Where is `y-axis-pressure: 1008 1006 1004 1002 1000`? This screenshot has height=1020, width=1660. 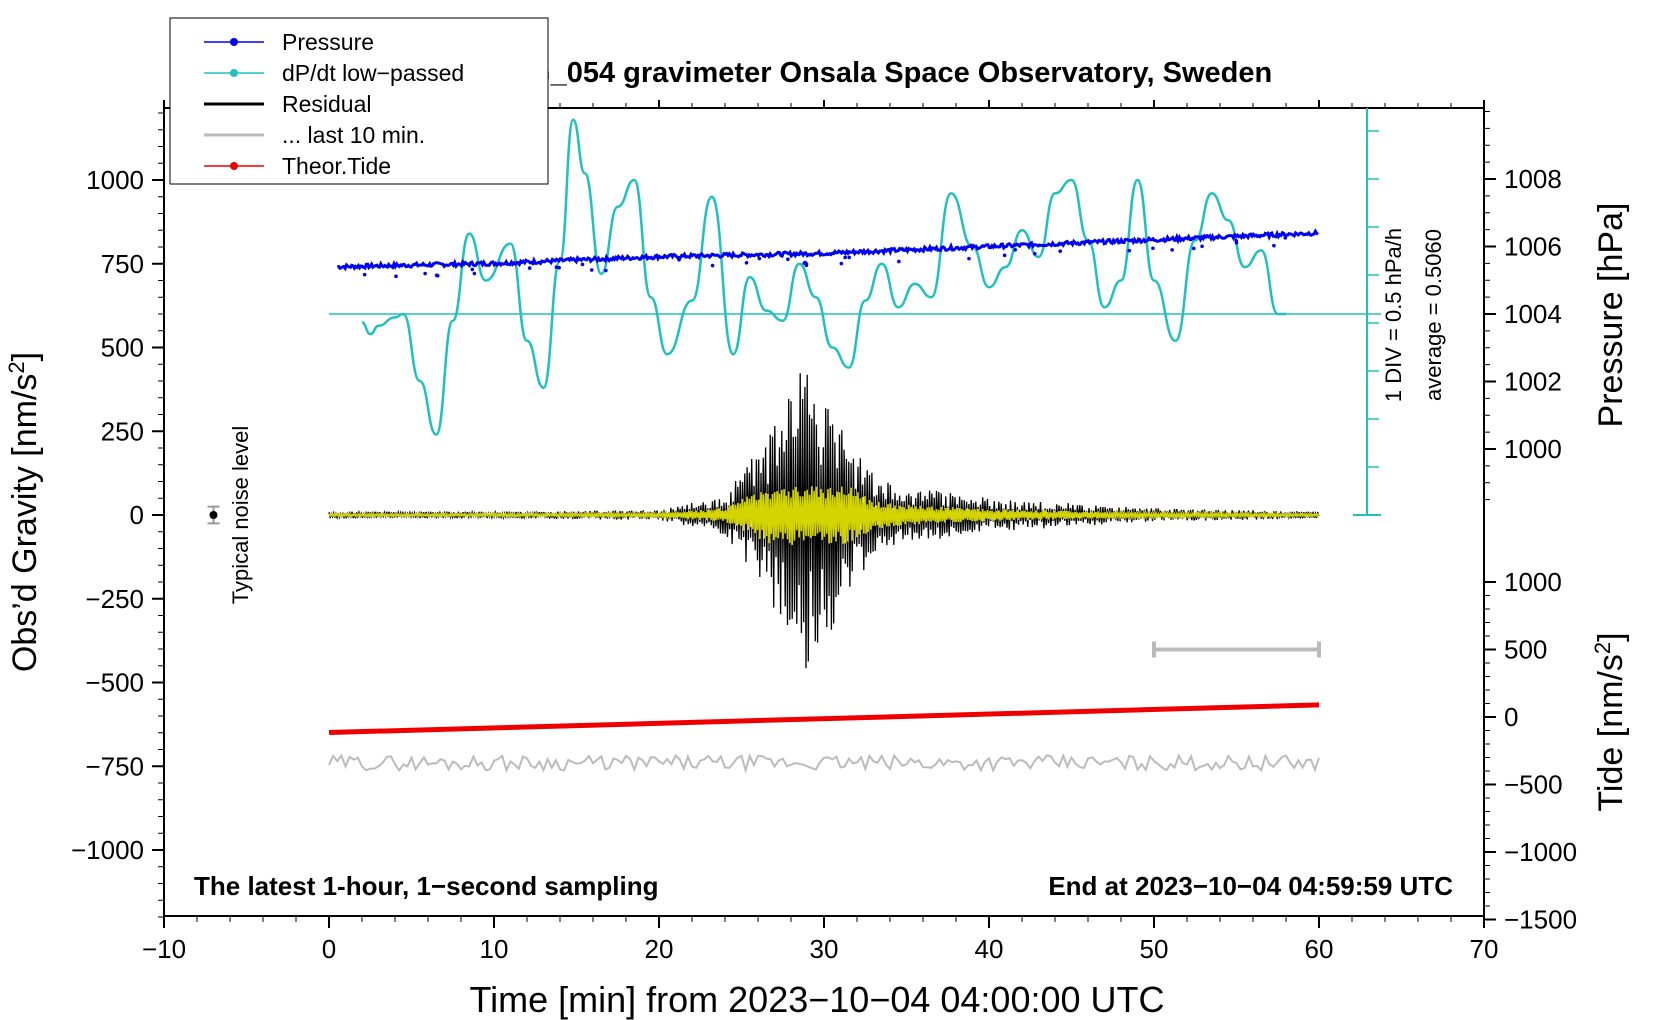 y-axis-pressure: 1008 1006 1004 1002 1000 is located at coordinates (1523, 306).